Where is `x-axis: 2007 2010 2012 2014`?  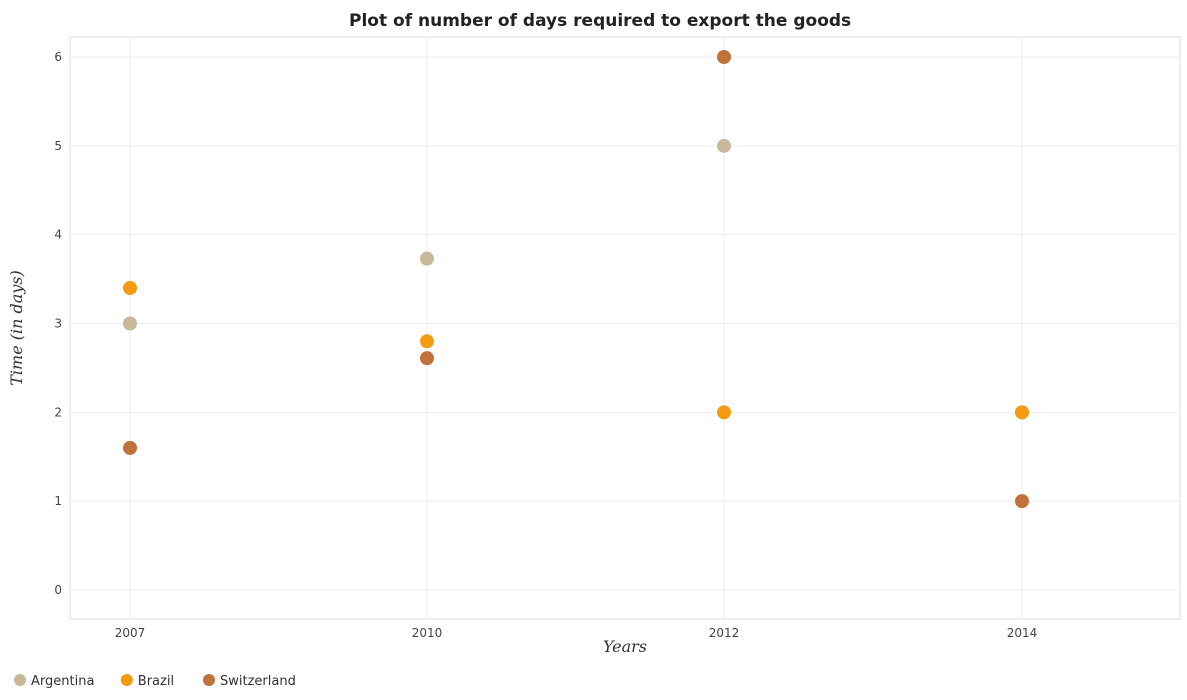
x-axis: 2007 2010 2012 2014 is located at coordinates (576, 633).